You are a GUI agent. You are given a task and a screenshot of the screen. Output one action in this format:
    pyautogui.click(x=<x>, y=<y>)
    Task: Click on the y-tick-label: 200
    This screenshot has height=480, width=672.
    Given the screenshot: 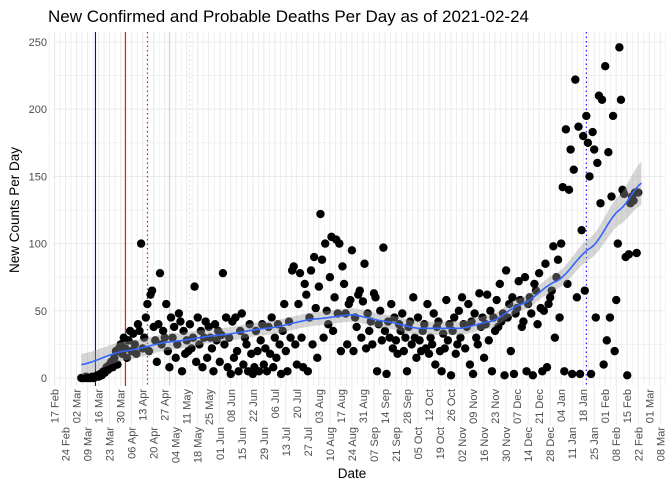 What is the action you would take?
    pyautogui.click(x=38, y=110)
    